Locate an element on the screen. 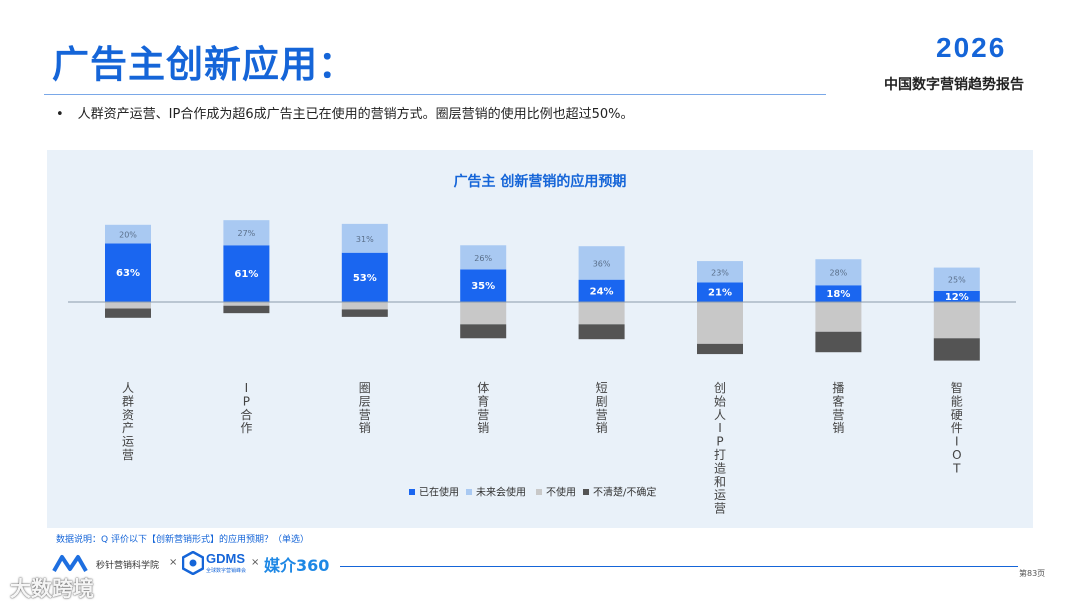 The height and width of the screenshot is (608, 1080). data-label-1-1: 27% is located at coordinates (247, 233).